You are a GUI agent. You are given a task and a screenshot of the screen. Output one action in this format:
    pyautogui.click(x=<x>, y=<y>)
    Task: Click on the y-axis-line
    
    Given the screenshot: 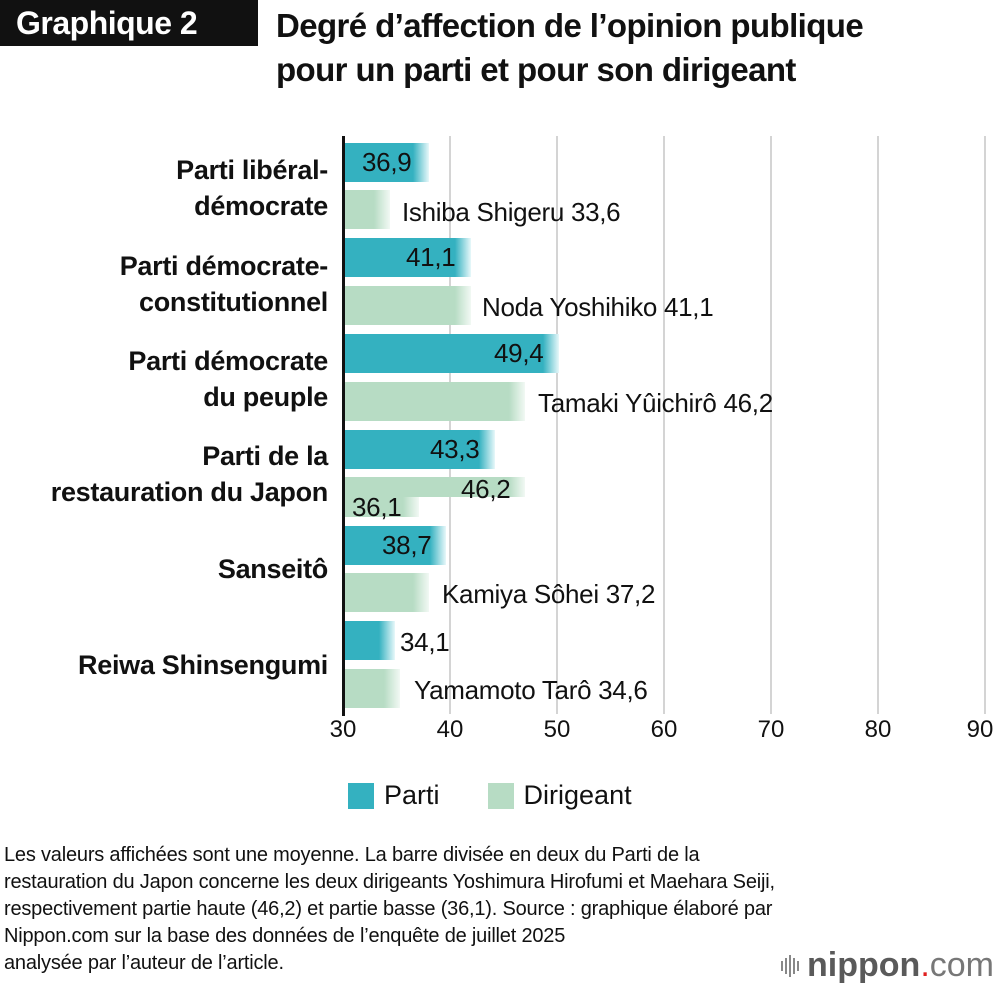 What is the action you would take?
    pyautogui.click(x=343, y=426)
    